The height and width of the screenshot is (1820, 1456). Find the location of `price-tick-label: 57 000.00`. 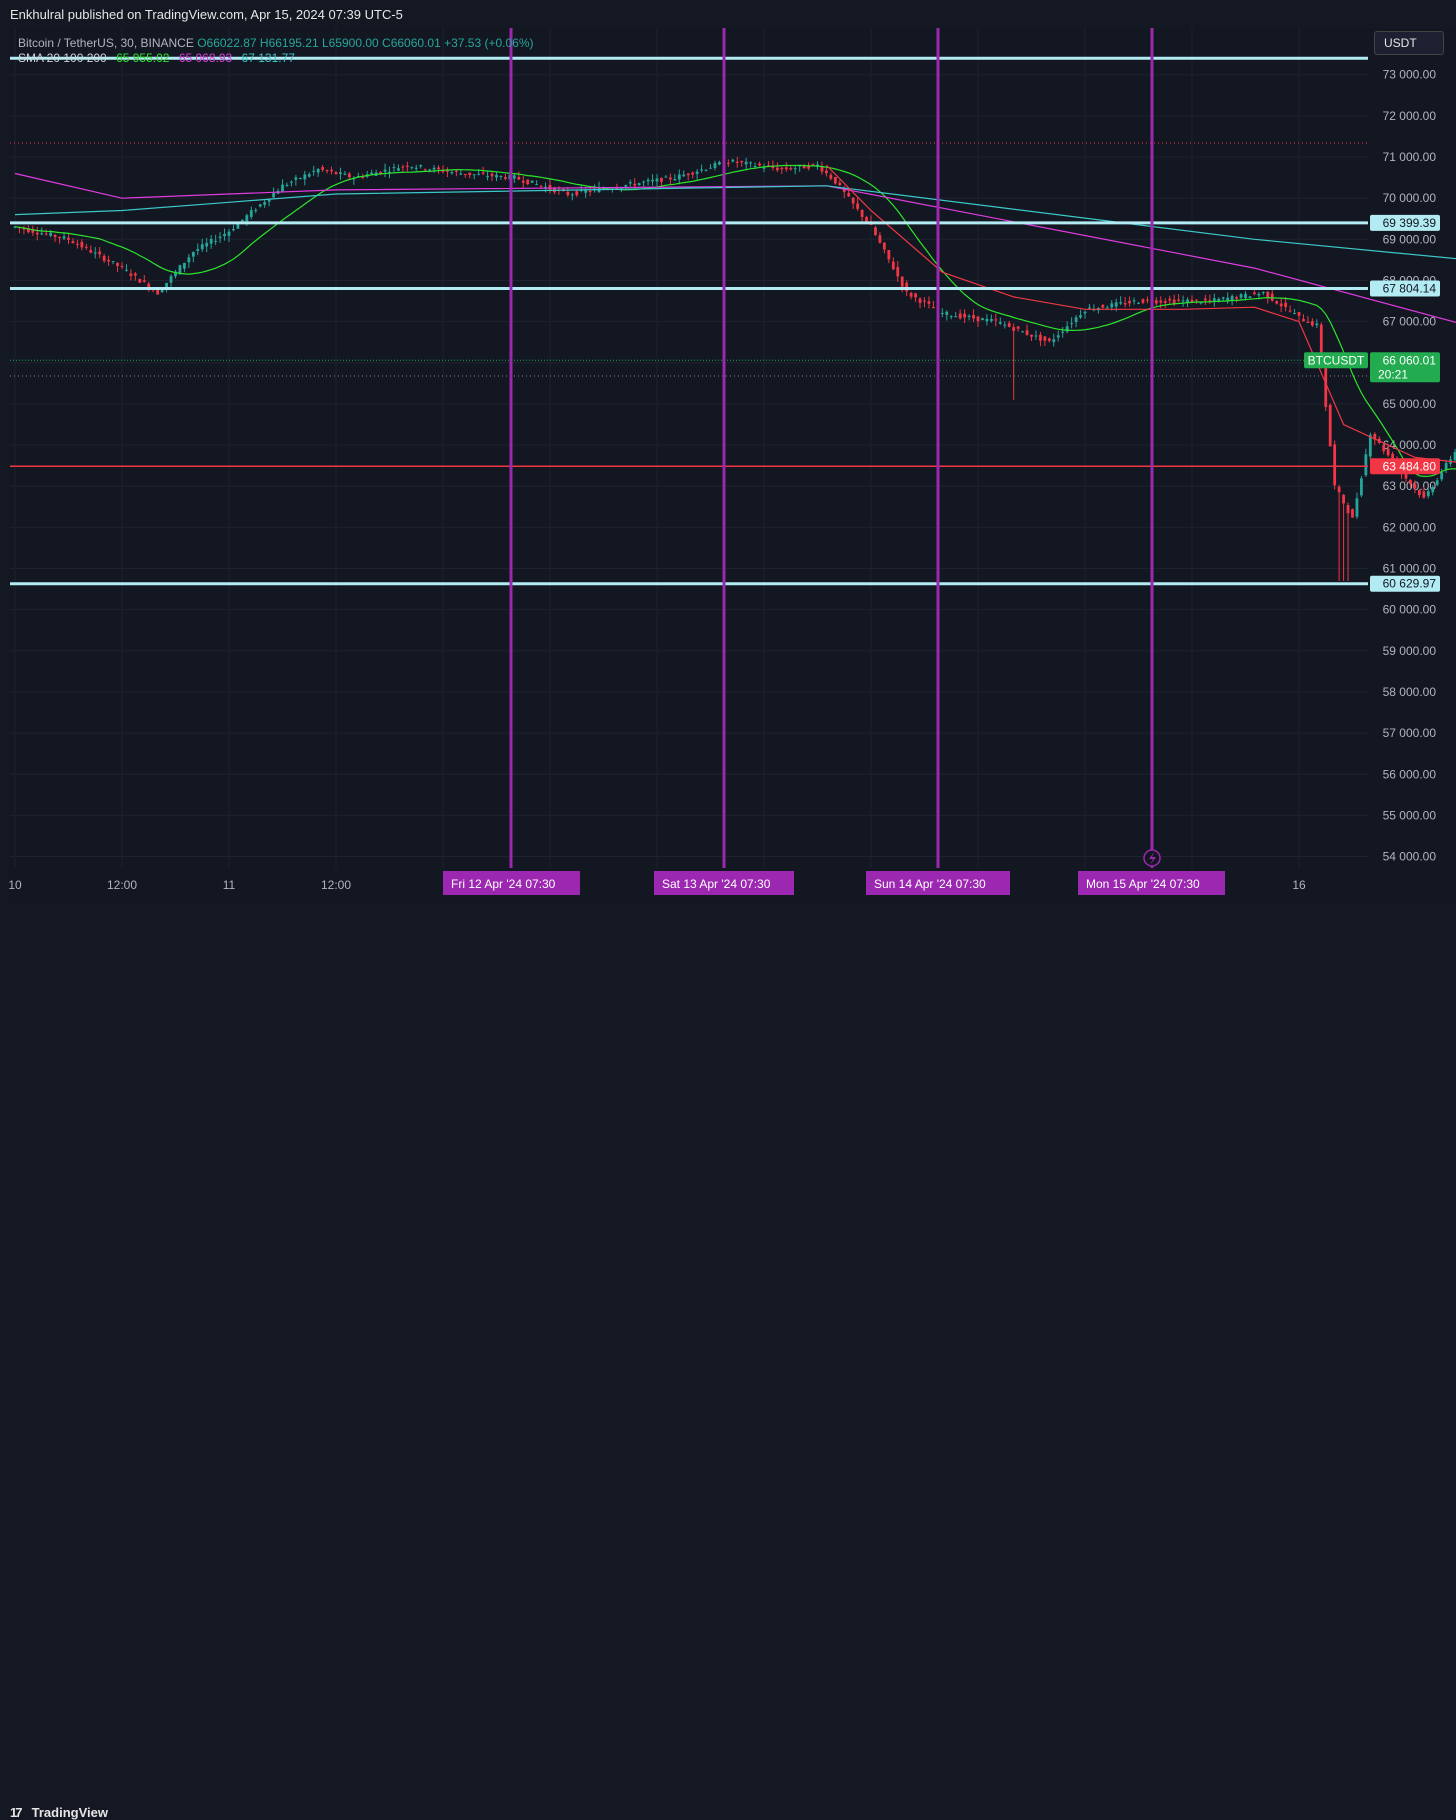

price-tick-label: 57 000.00 is located at coordinates (1410, 733).